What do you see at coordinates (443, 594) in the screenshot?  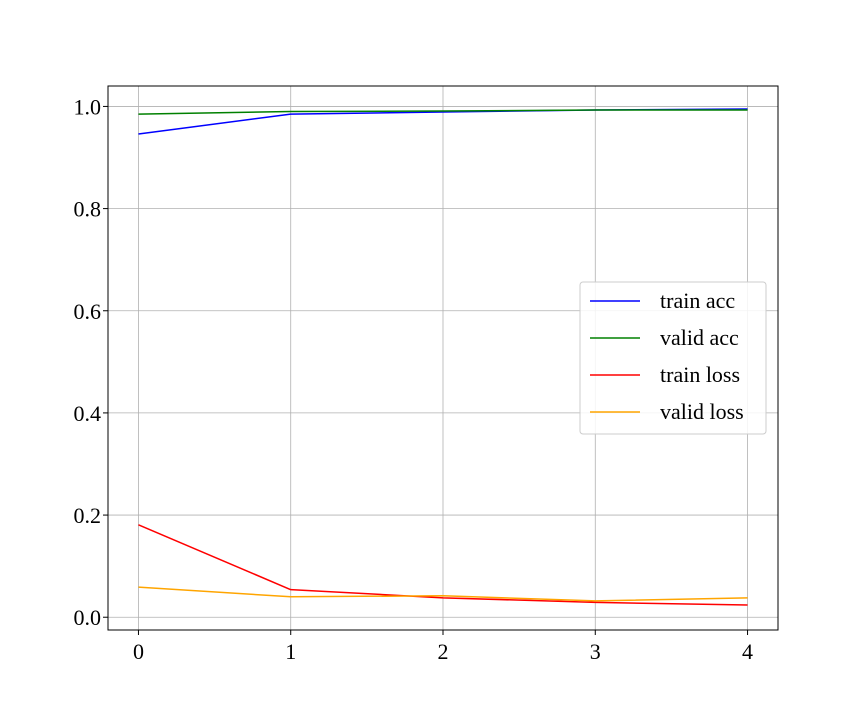 I see `series-line-valid-loss` at bounding box center [443, 594].